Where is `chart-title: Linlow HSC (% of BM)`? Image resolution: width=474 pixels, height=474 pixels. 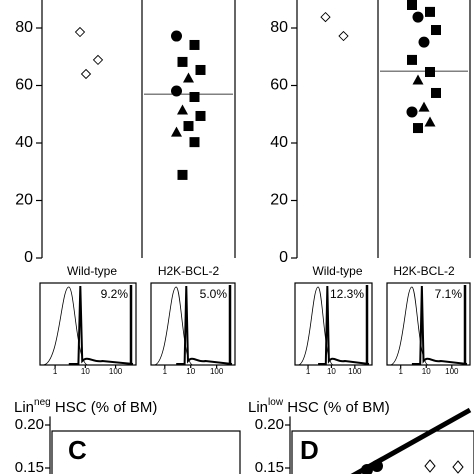
chart-title: Linlow HSC (% of BM) is located at coordinates (319, 406).